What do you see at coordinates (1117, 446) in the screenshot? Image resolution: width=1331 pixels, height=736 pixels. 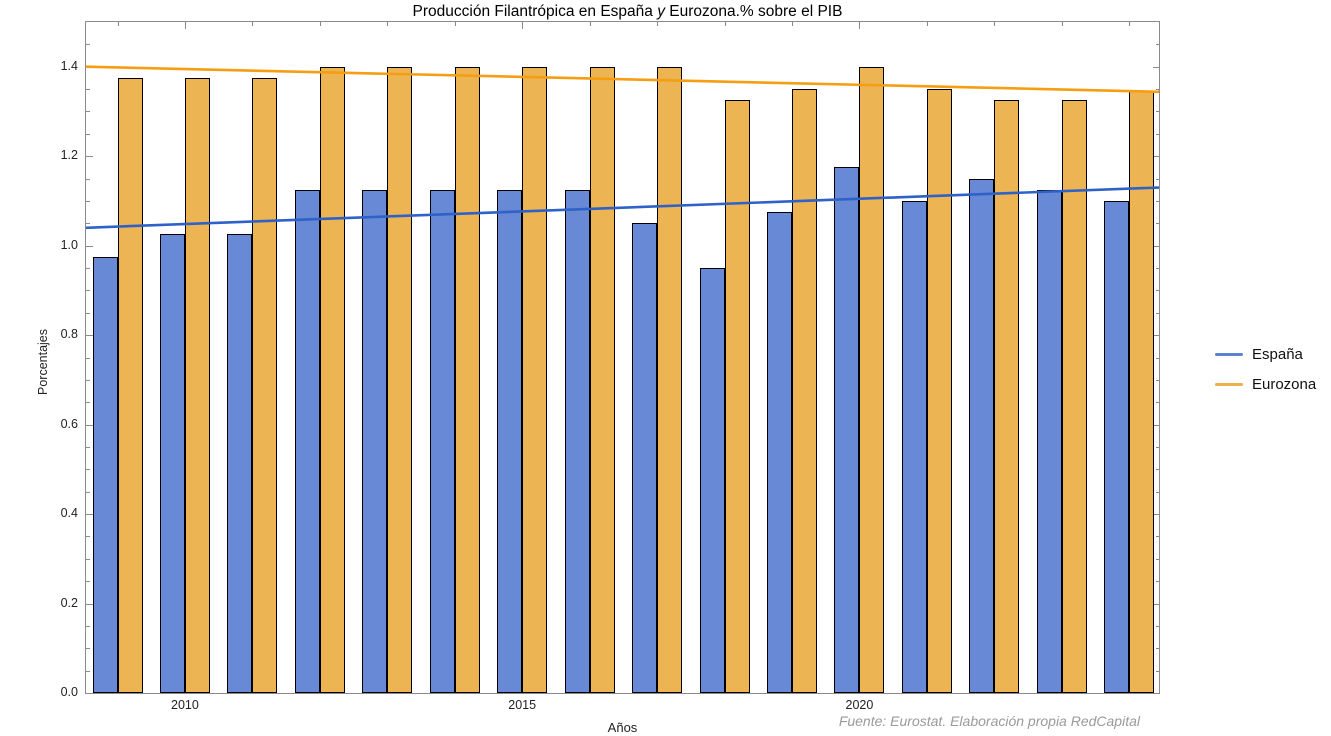 I see `bar-espana-2024` at bounding box center [1117, 446].